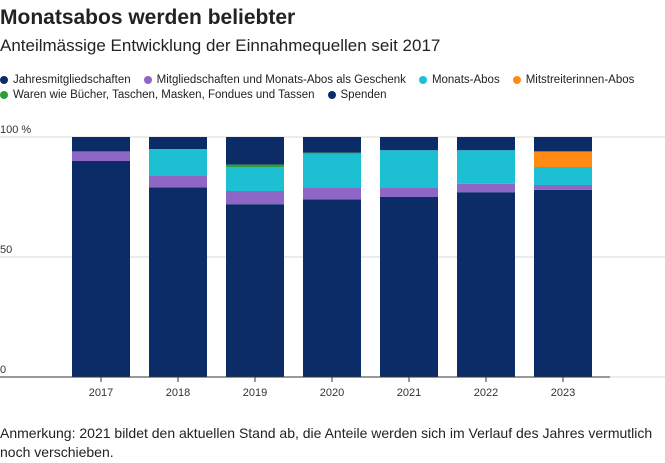  What do you see at coordinates (178, 181) in the screenshot?
I see `bar-segment-mitgliedschaften-und-monats-abos-als-geschenk-2018` at bounding box center [178, 181].